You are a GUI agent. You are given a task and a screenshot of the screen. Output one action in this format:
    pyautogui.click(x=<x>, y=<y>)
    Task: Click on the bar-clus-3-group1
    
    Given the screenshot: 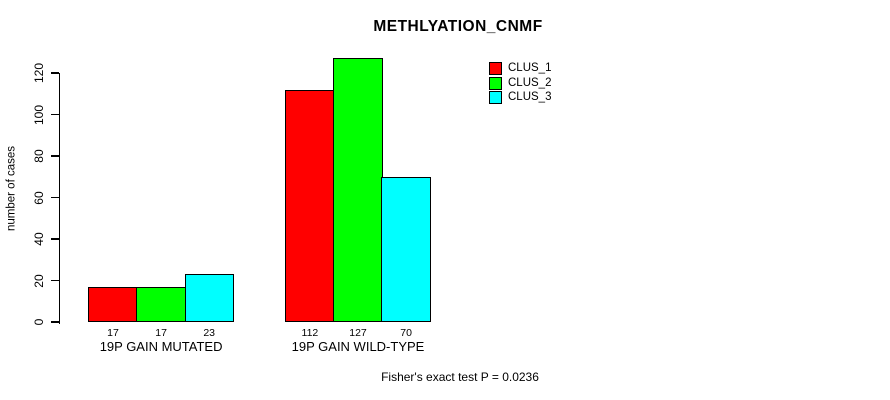 What is the action you would take?
    pyautogui.click(x=209, y=298)
    